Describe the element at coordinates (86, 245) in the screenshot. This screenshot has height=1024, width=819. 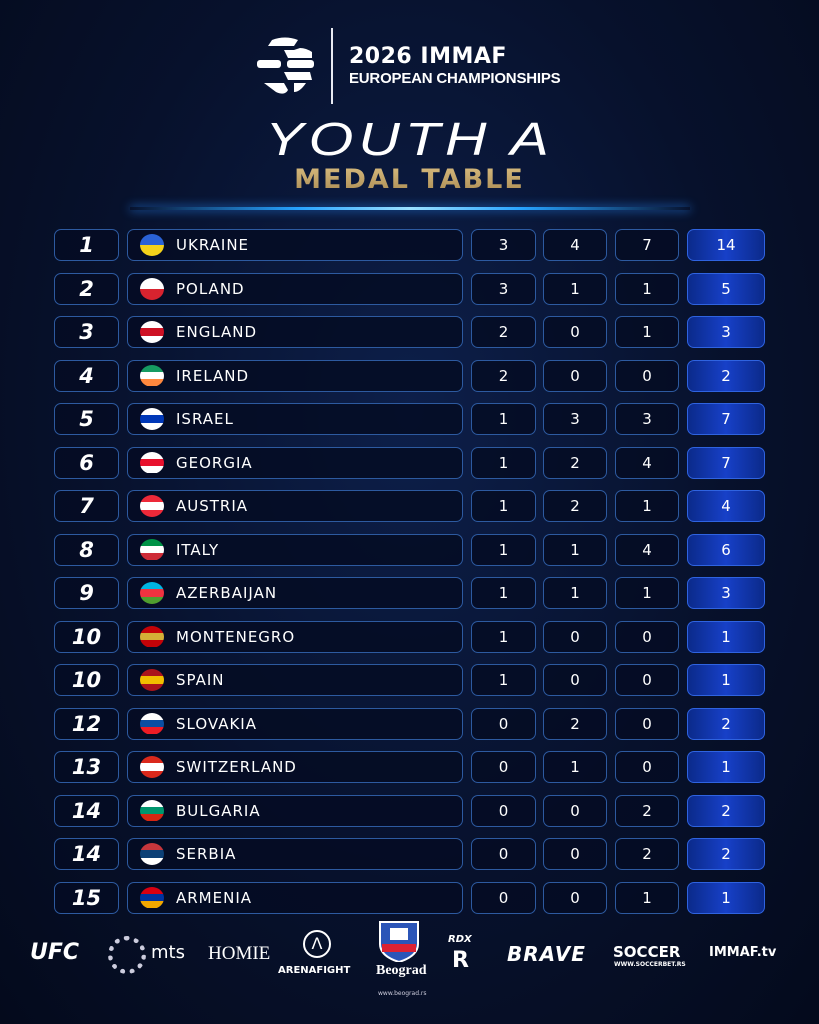
I see `rank-cell: 1` at that location.